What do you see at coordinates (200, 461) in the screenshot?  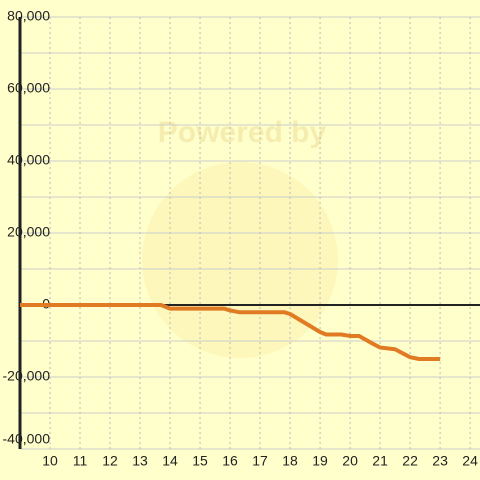 I see `x-tick-label: 15` at bounding box center [200, 461].